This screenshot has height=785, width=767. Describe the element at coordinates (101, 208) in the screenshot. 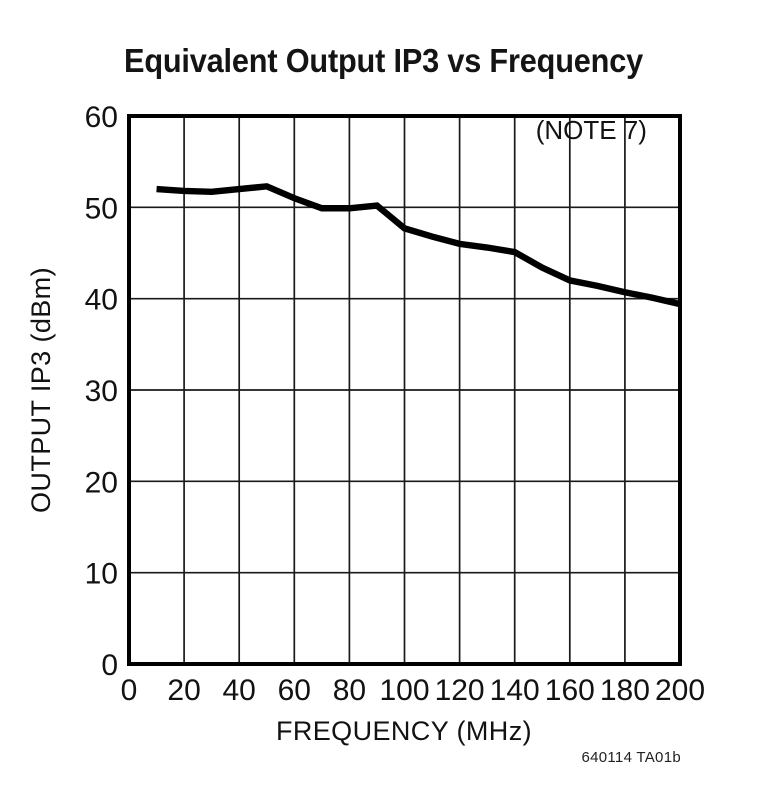

I see `y-tick-label: 50` at that location.